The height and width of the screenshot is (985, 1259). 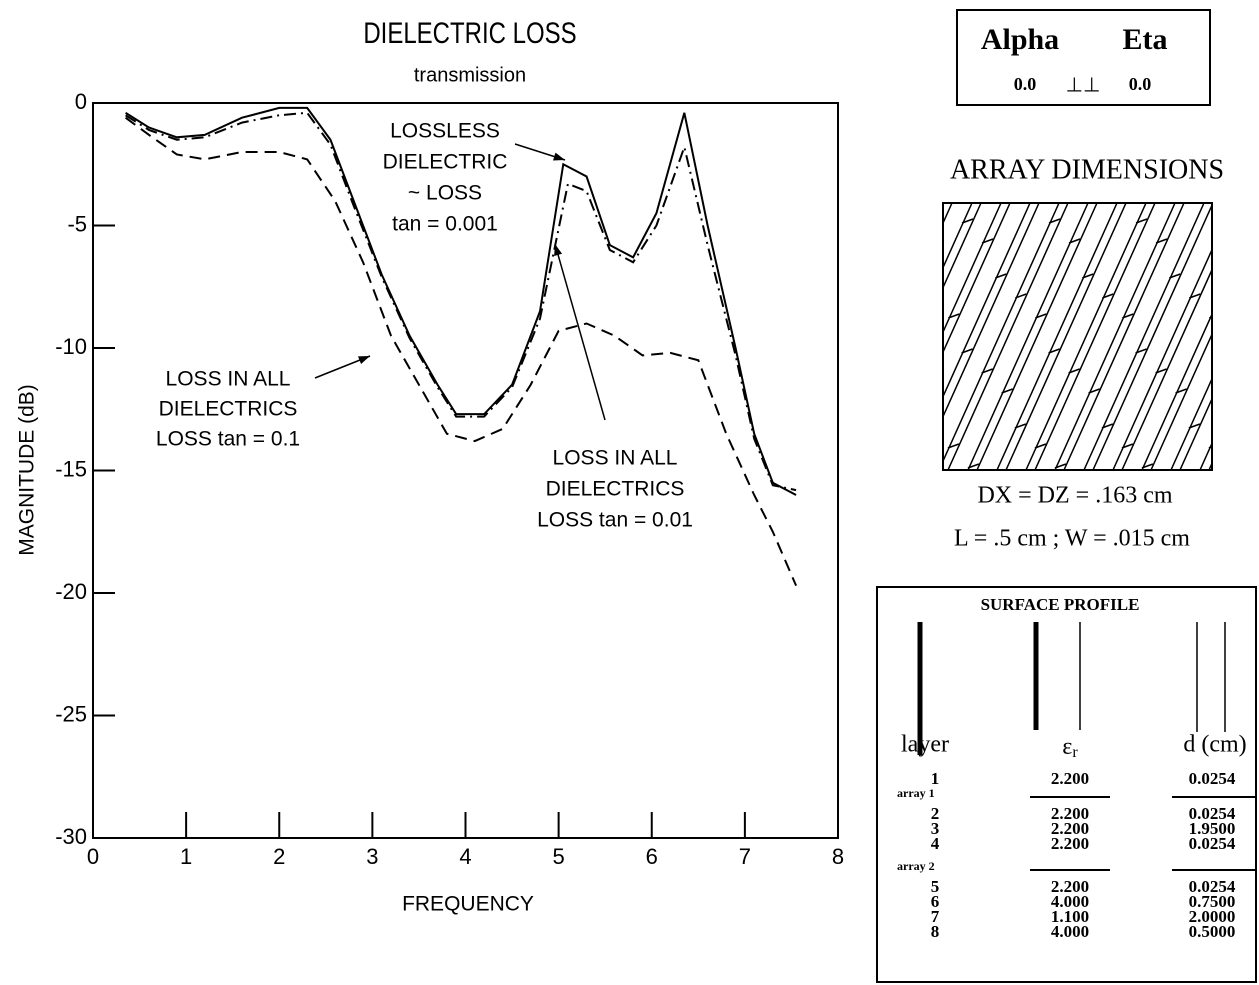 What do you see at coordinates (1072, 539) in the screenshot?
I see `array-line: L = .5 cm ; W = .015 cm` at bounding box center [1072, 539].